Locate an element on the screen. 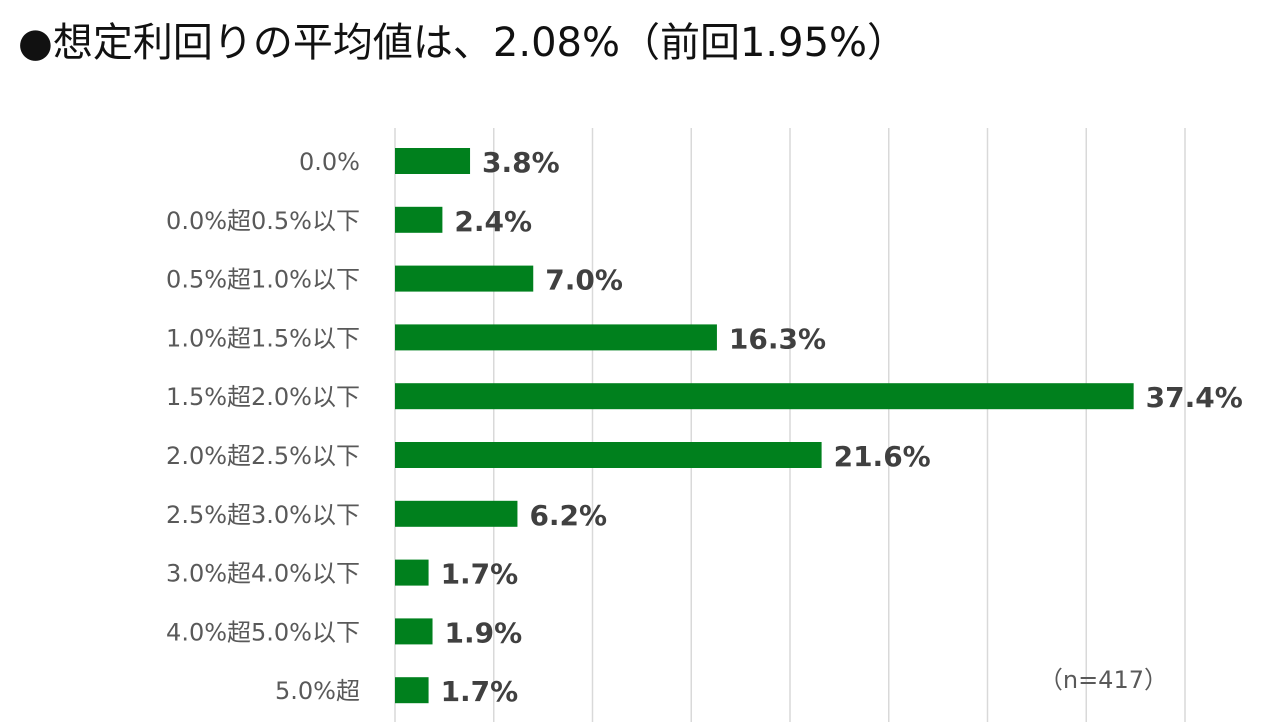  value-label-5: 21.6% is located at coordinates (882, 456).